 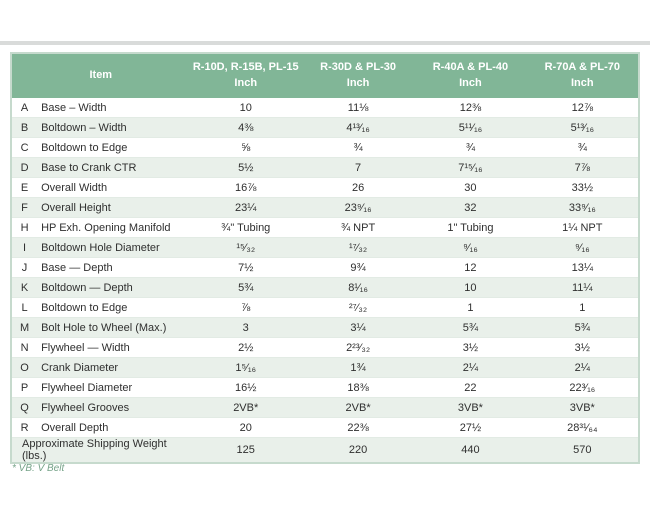 I want to click on table-row: Q Flywheel Grooves 2VB* 2VB* 3VB* 3VB*, so click(x=325, y=407).